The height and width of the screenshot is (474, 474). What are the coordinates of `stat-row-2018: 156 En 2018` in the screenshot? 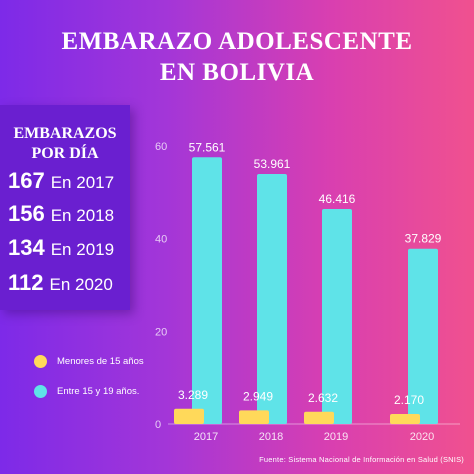 It's located at (61, 214).